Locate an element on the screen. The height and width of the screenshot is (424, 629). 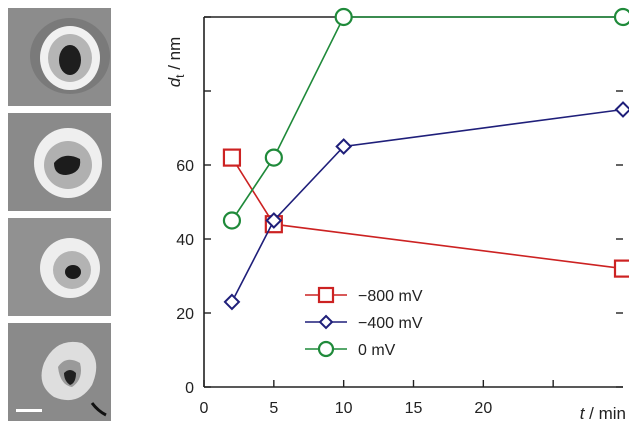
x-tick-label: 10 is located at coordinates (344, 408).